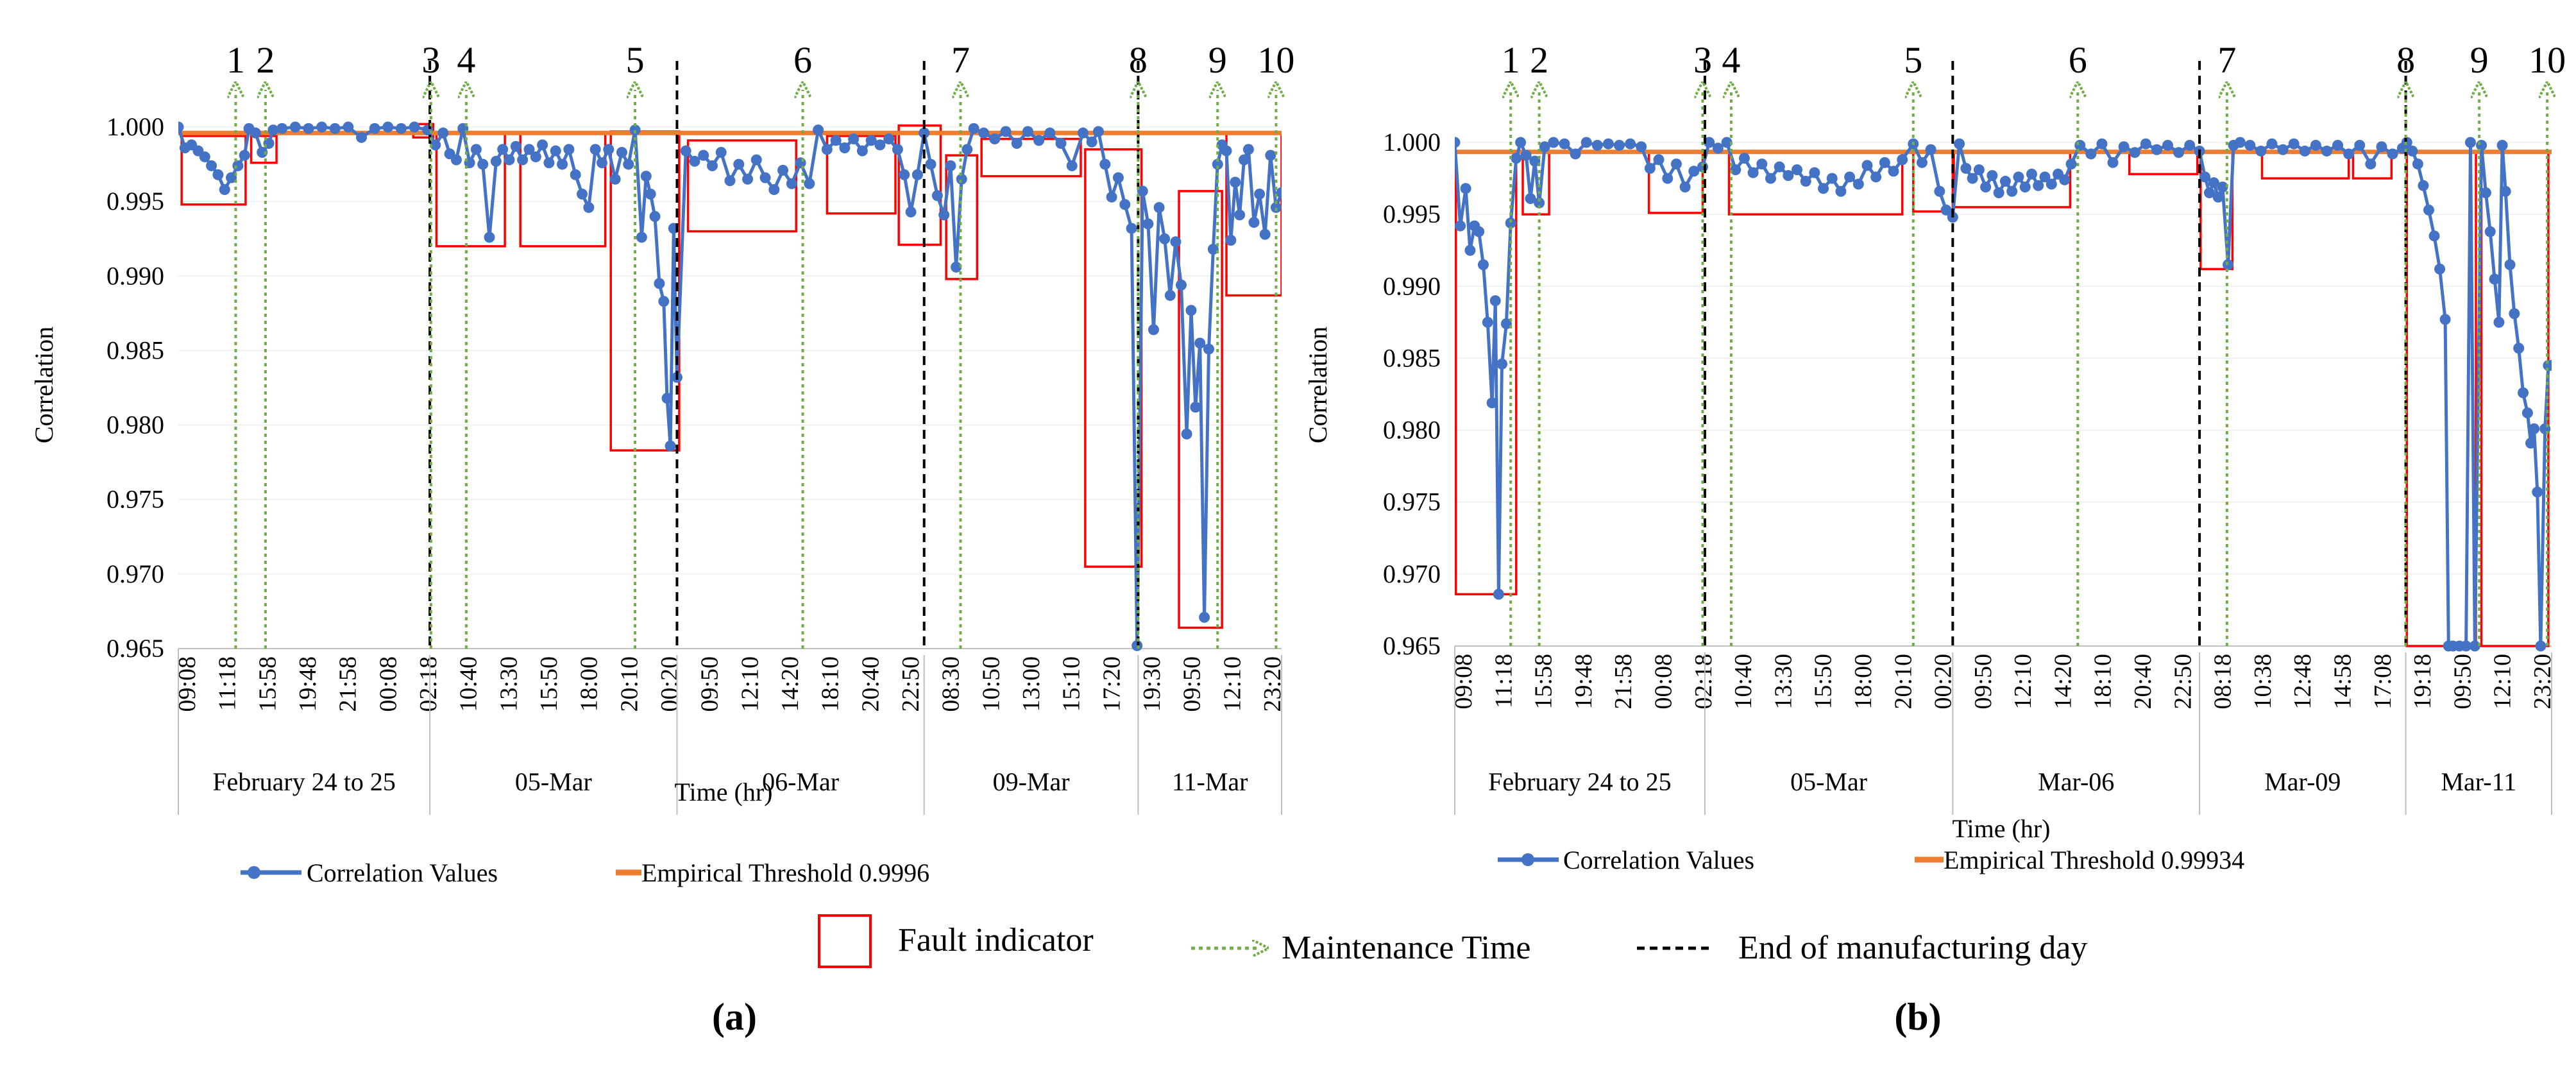 The height and width of the screenshot is (1081, 2576). What do you see at coordinates (348, 684) in the screenshot?
I see `x-tick-label: 21:58` at bounding box center [348, 684].